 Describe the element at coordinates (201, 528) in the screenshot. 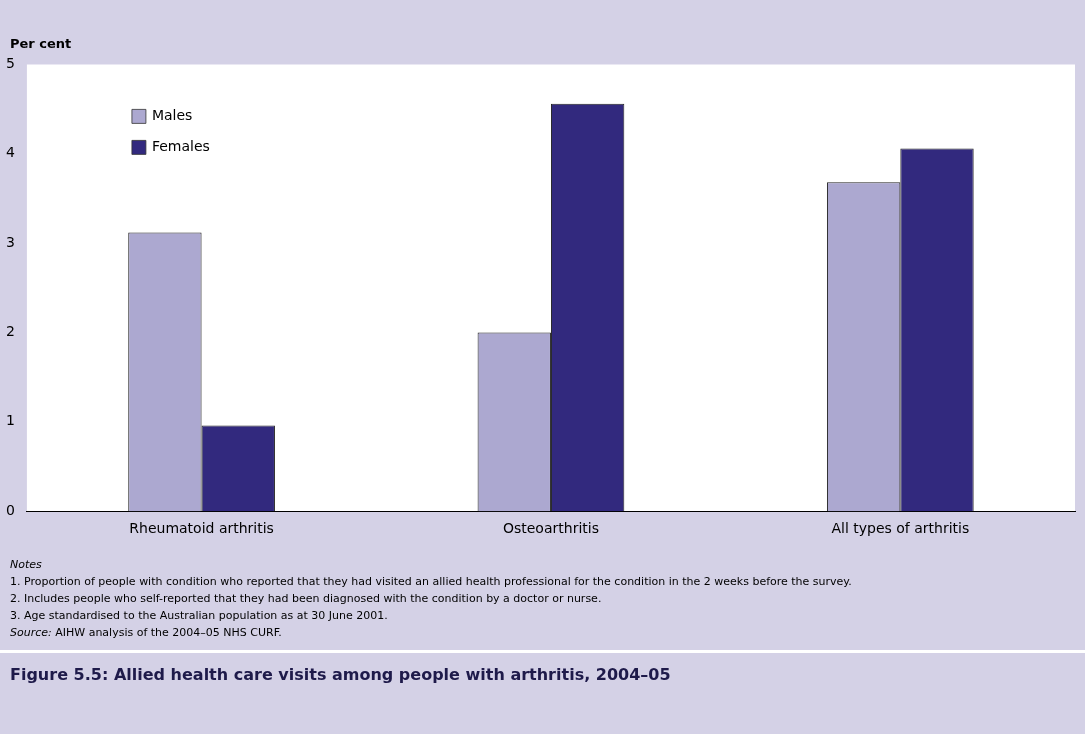

I see `x-tick-label: Rheumatoid arthritis` at that location.